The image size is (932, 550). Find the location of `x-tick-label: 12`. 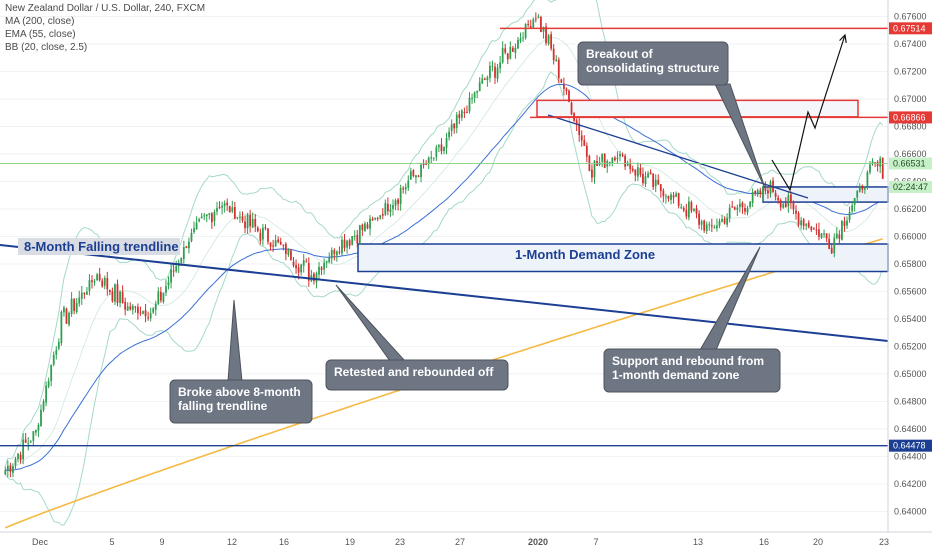

x-tick-label: 12 is located at coordinates (232, 542).